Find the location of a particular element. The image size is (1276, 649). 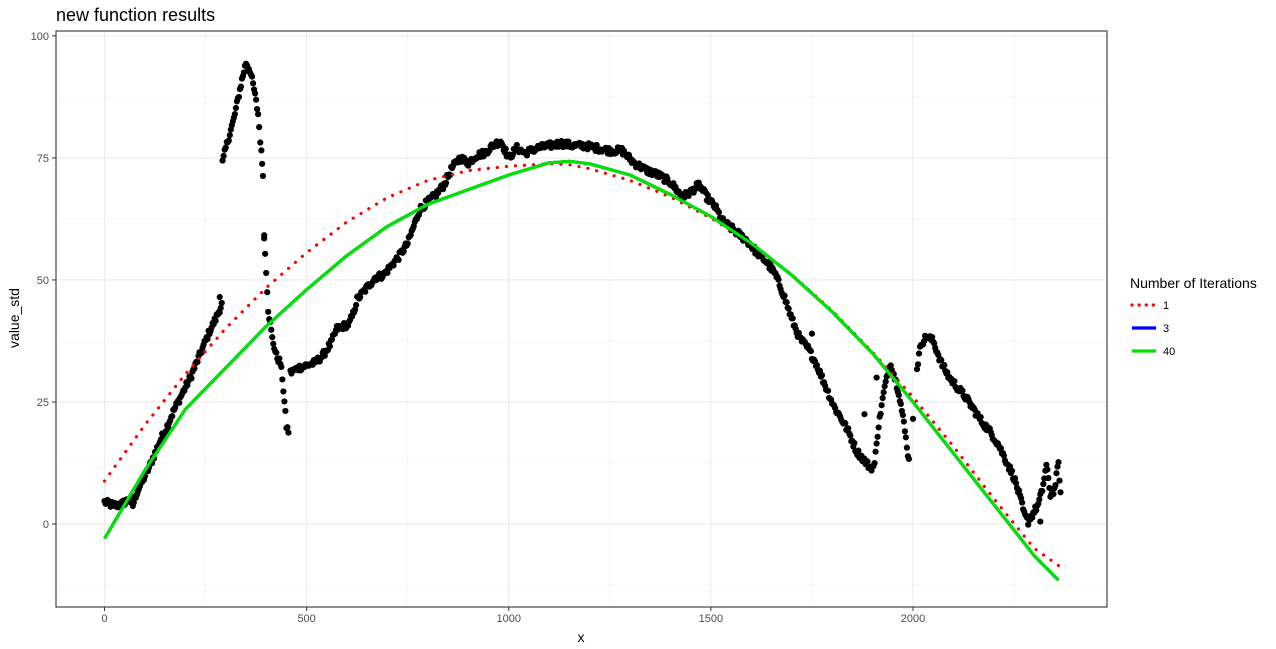

y-tick-label: 0 is located at coordinates (46, 525).